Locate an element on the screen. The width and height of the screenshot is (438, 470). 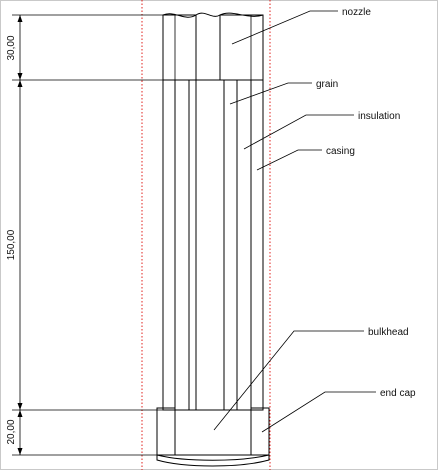
nozzle-part is located at coordinates (213, 46).